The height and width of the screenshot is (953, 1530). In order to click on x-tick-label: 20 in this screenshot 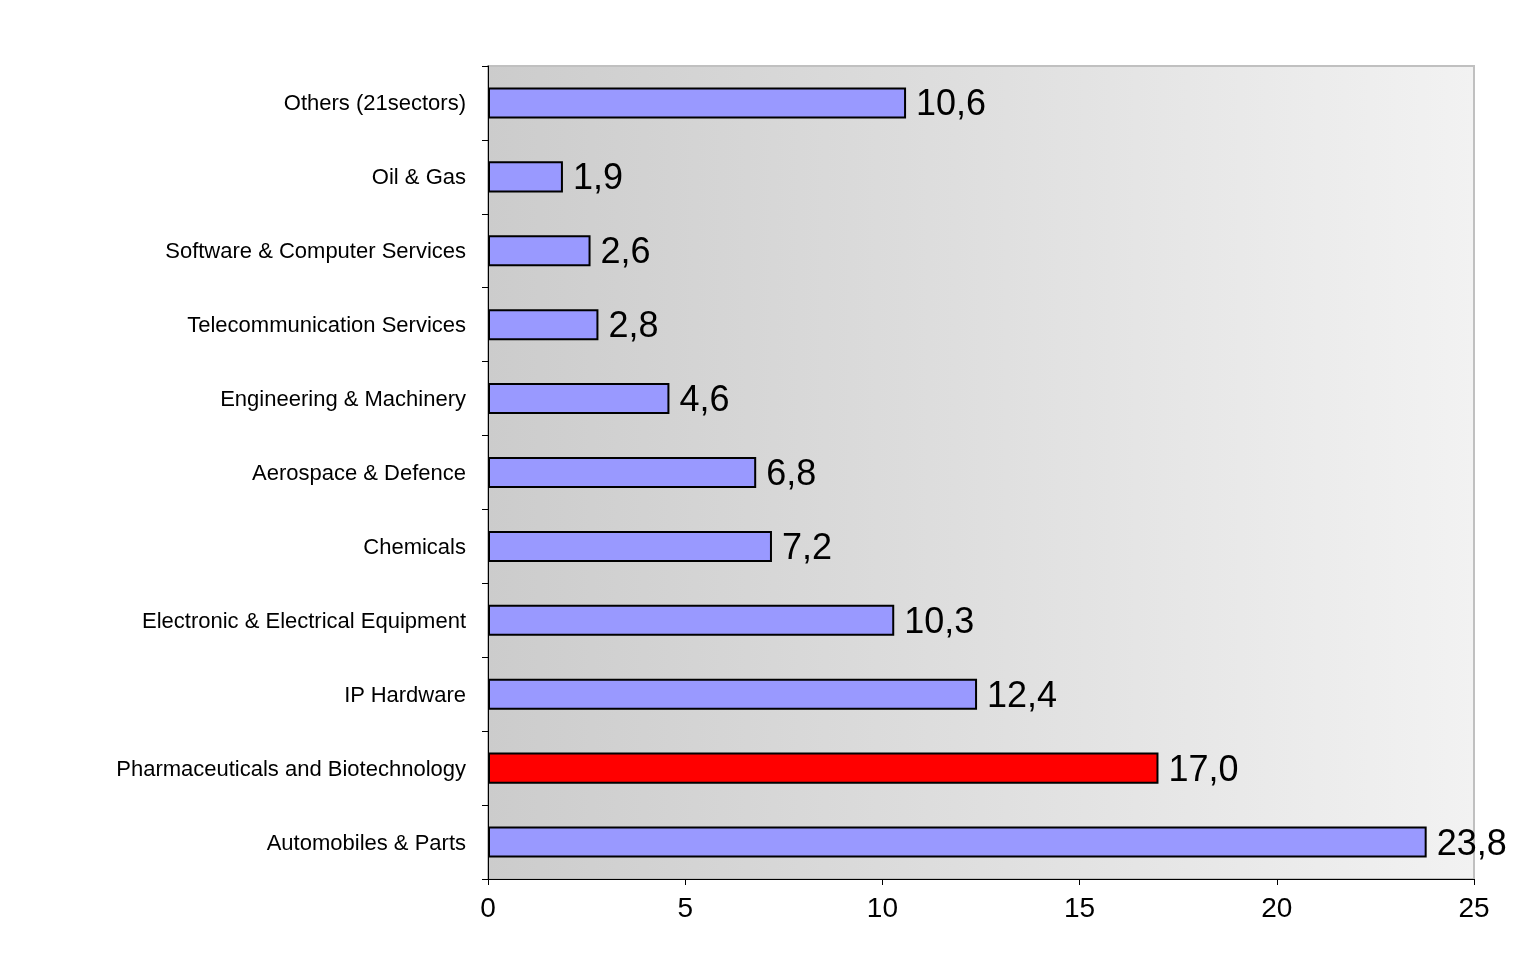, I will do `click(1277, 907)`.